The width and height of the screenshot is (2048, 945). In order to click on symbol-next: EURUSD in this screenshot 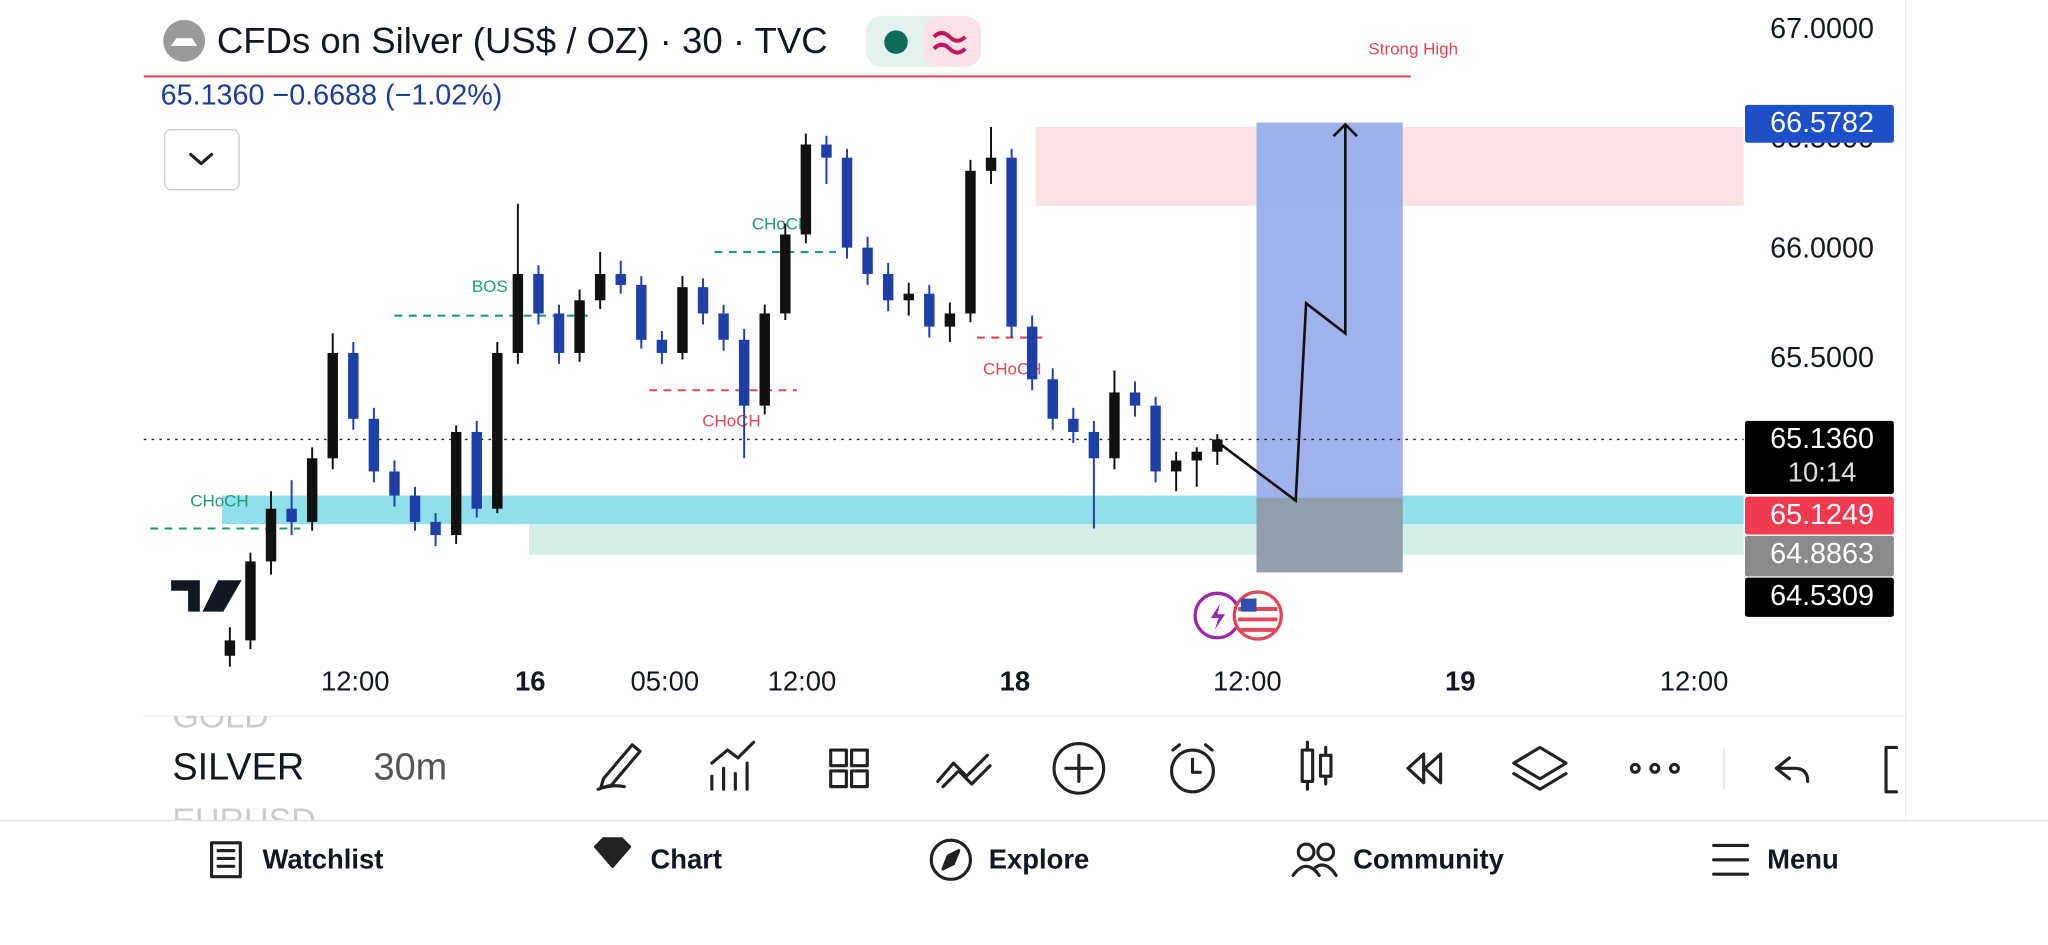, I will do `click(243, 821)`.